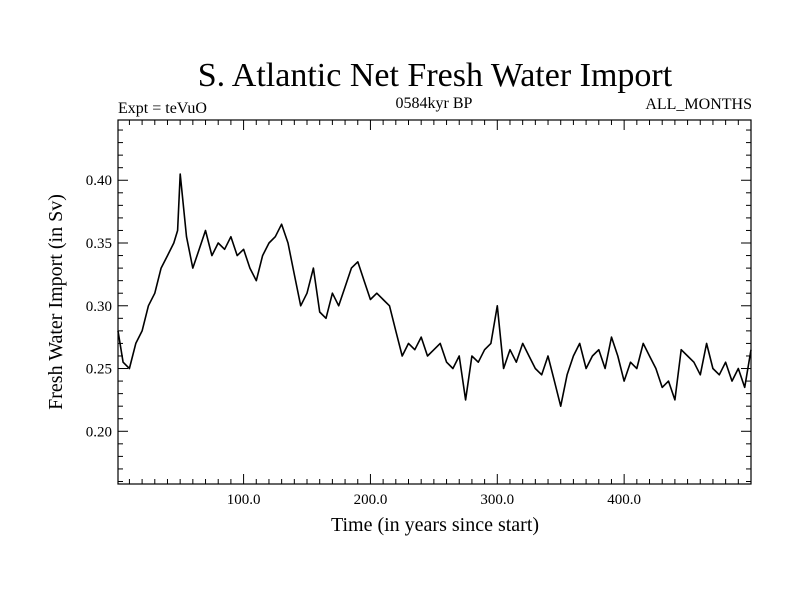 Image resolution: width=800 pixels, height=600 pixels. I want to click on x-tick-label: 100.0, so click(244, 500).